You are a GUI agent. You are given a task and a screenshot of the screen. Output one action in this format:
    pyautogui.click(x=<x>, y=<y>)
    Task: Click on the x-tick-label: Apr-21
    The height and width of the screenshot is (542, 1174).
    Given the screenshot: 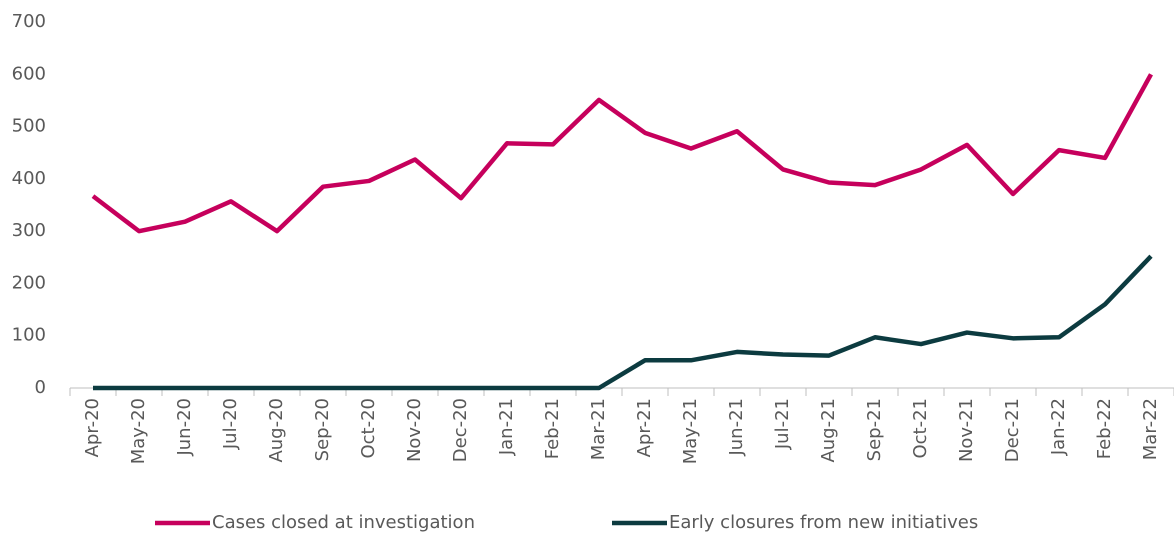 What is the action you would take?
    pyautogui.click(x=644, y=427)
    